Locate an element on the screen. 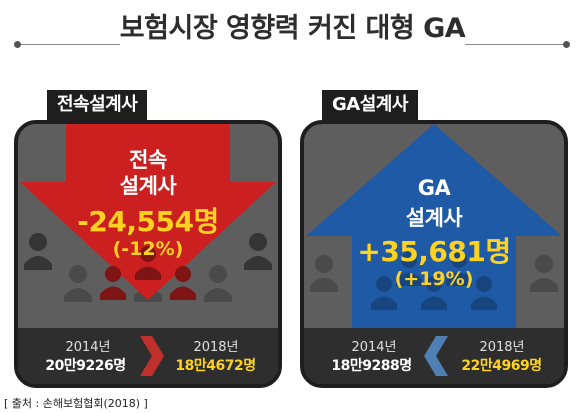  left-value-to: 18만4672명 is located at coordinates (215, 366).